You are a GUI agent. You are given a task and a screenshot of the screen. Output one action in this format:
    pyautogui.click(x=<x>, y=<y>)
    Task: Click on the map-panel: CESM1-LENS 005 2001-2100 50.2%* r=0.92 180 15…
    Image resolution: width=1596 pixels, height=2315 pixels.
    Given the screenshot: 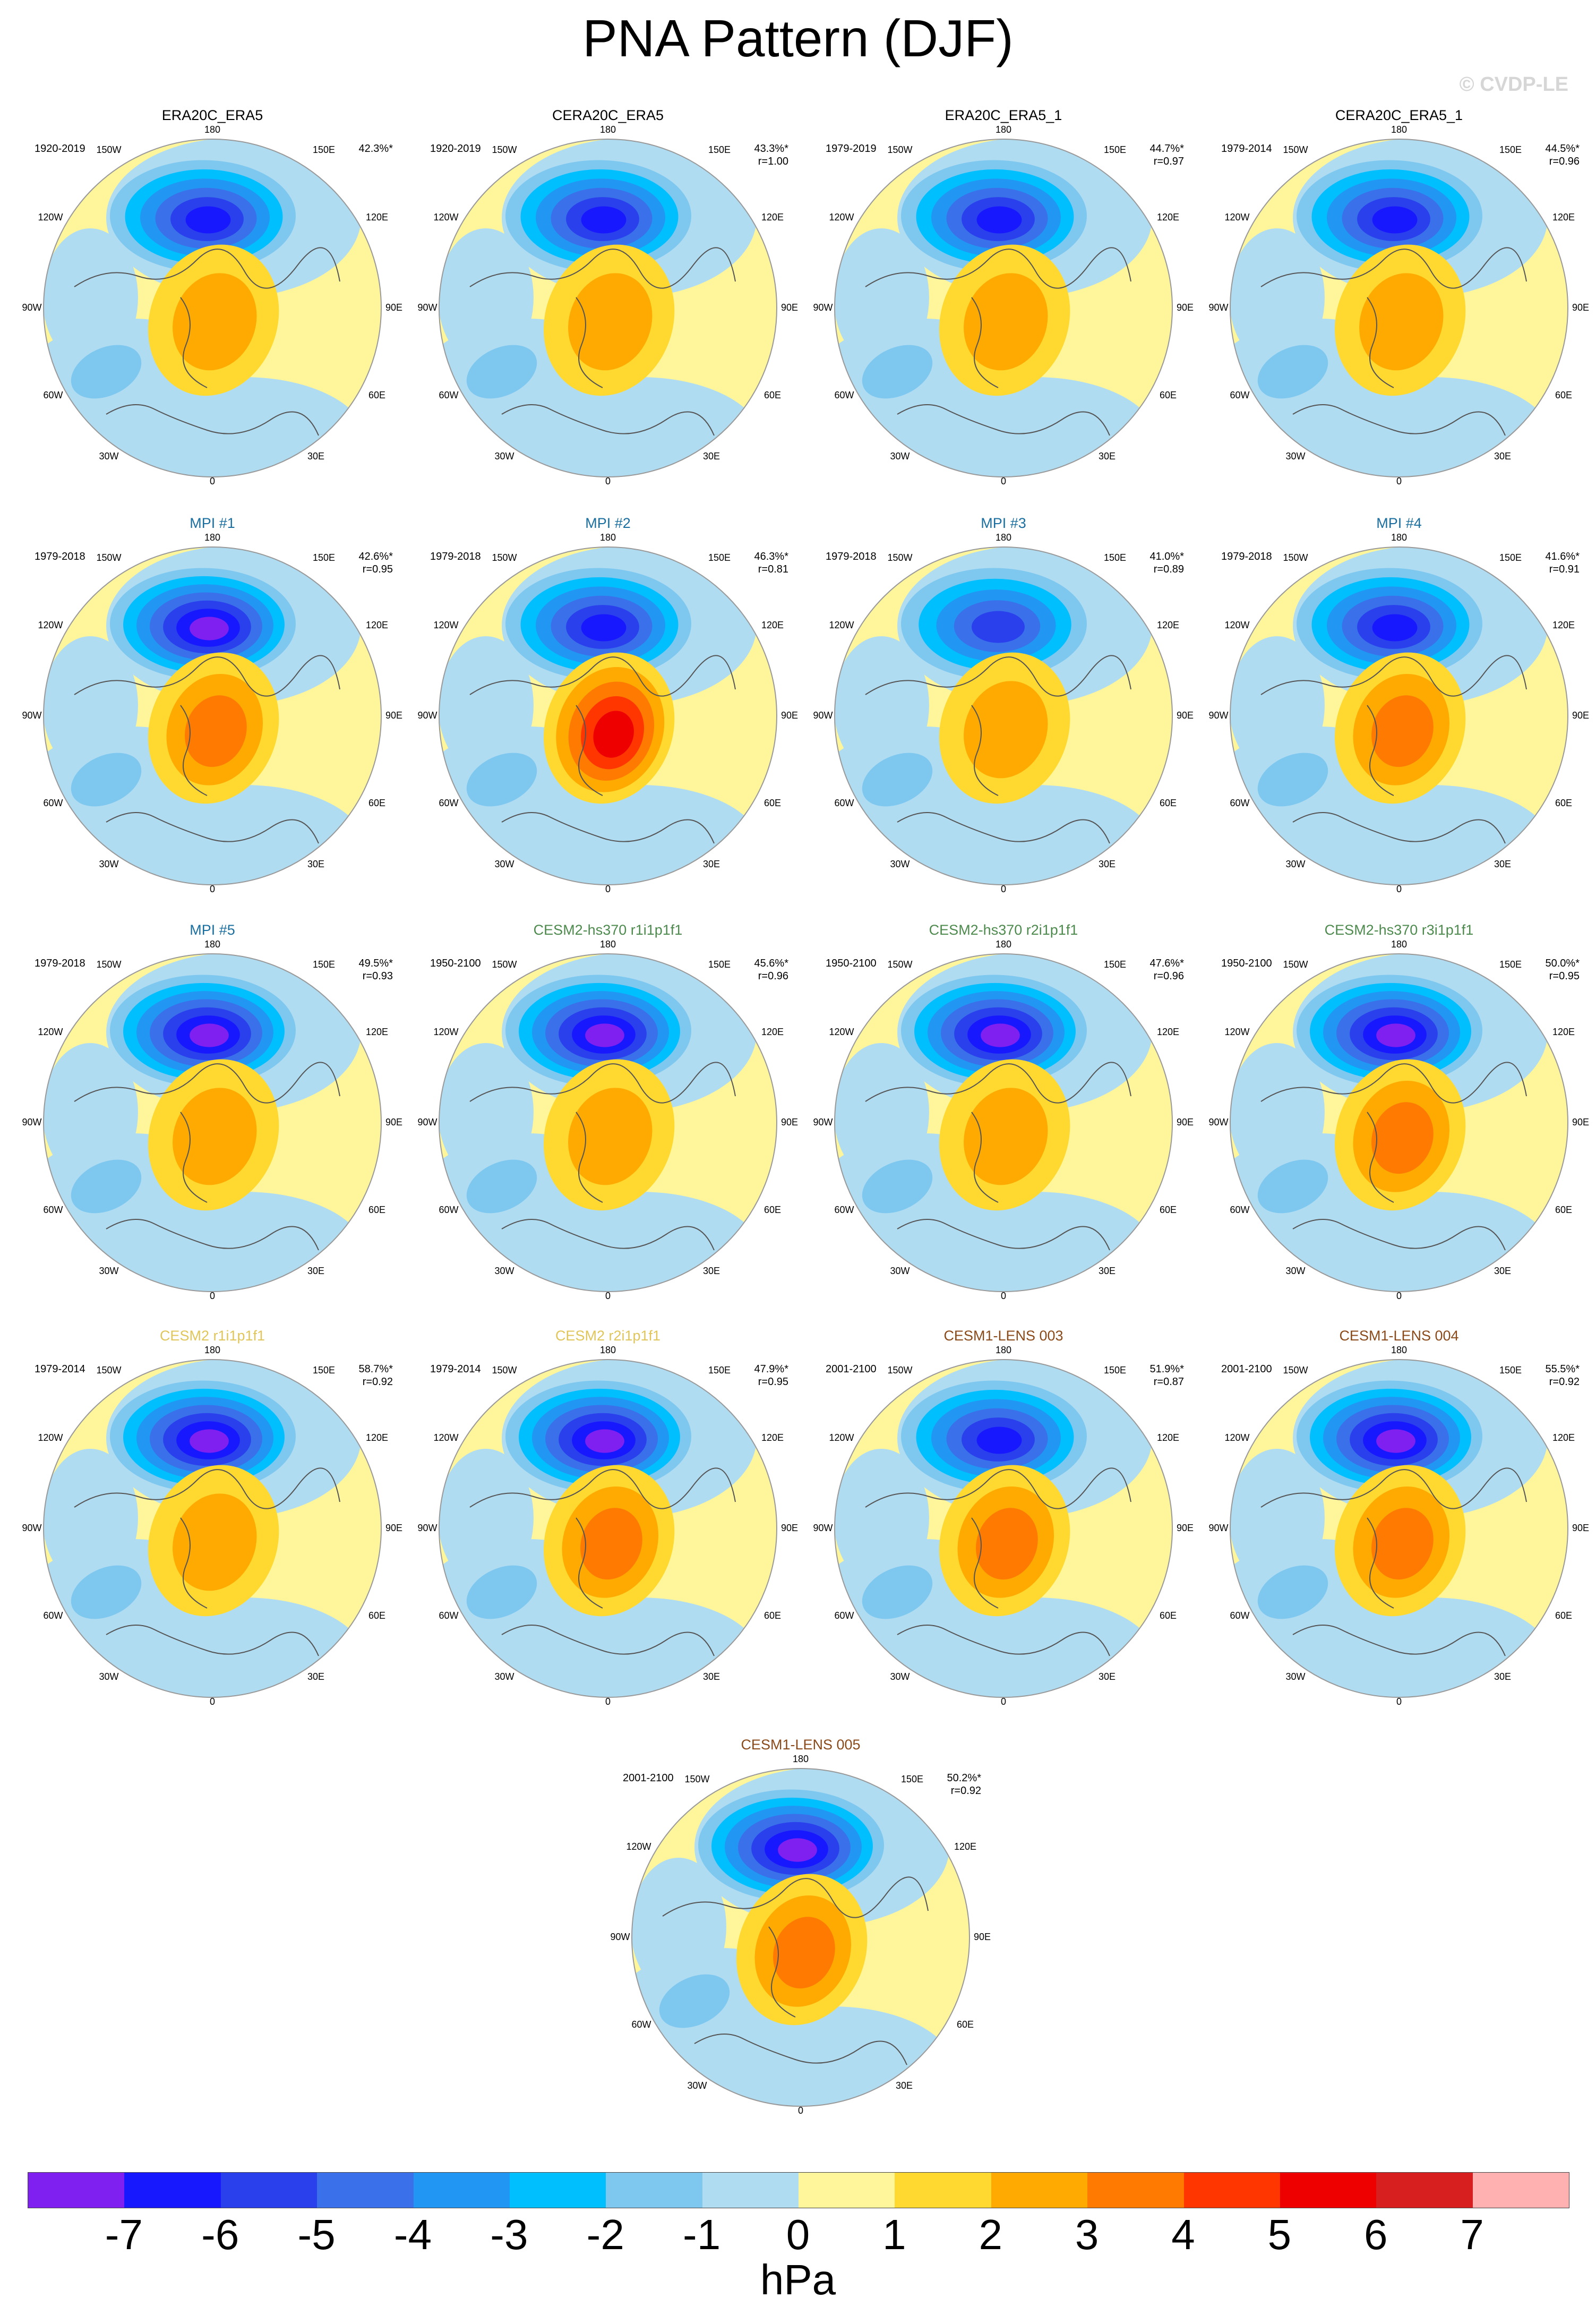 What is the action you would take?
    pyautogui.click(x=800, y=1927)
    